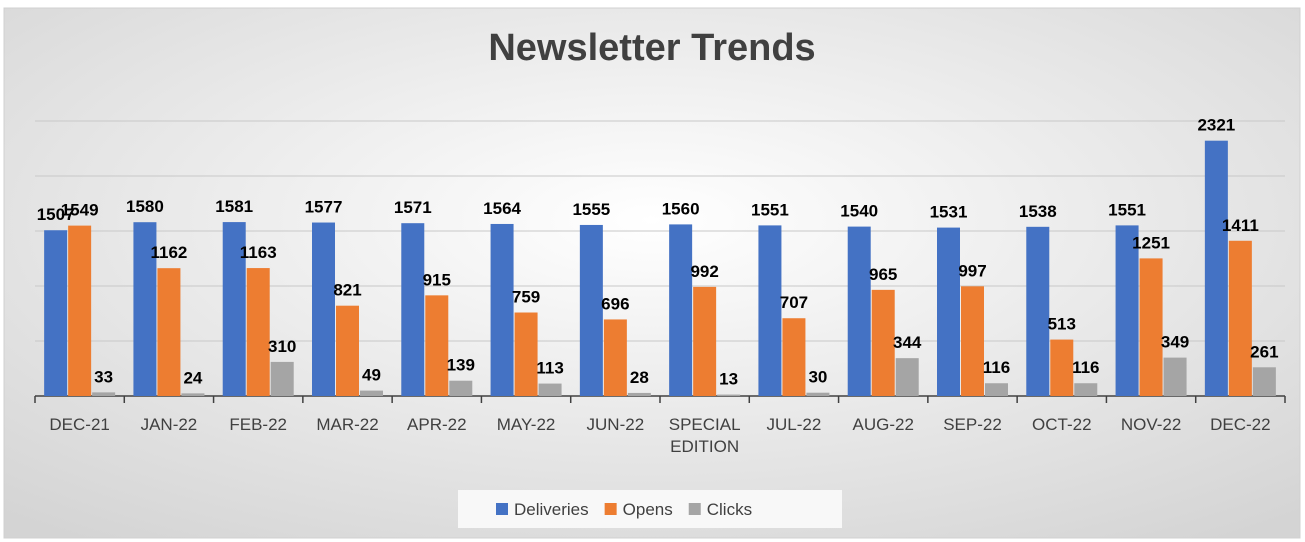  I want to click on data-label: 349, so click(1175, 342).